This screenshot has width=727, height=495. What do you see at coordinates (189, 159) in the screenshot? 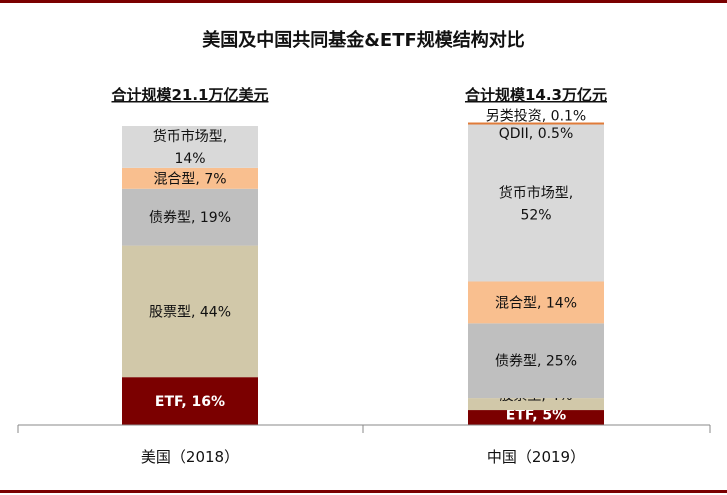
I see `bar-label-0-4-1: 14%` at bounding box center [189, 159].